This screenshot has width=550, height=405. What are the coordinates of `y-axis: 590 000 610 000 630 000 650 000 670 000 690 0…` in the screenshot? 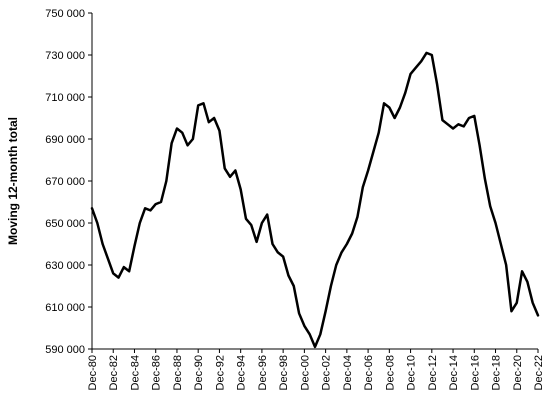 It's located at (69, 182).